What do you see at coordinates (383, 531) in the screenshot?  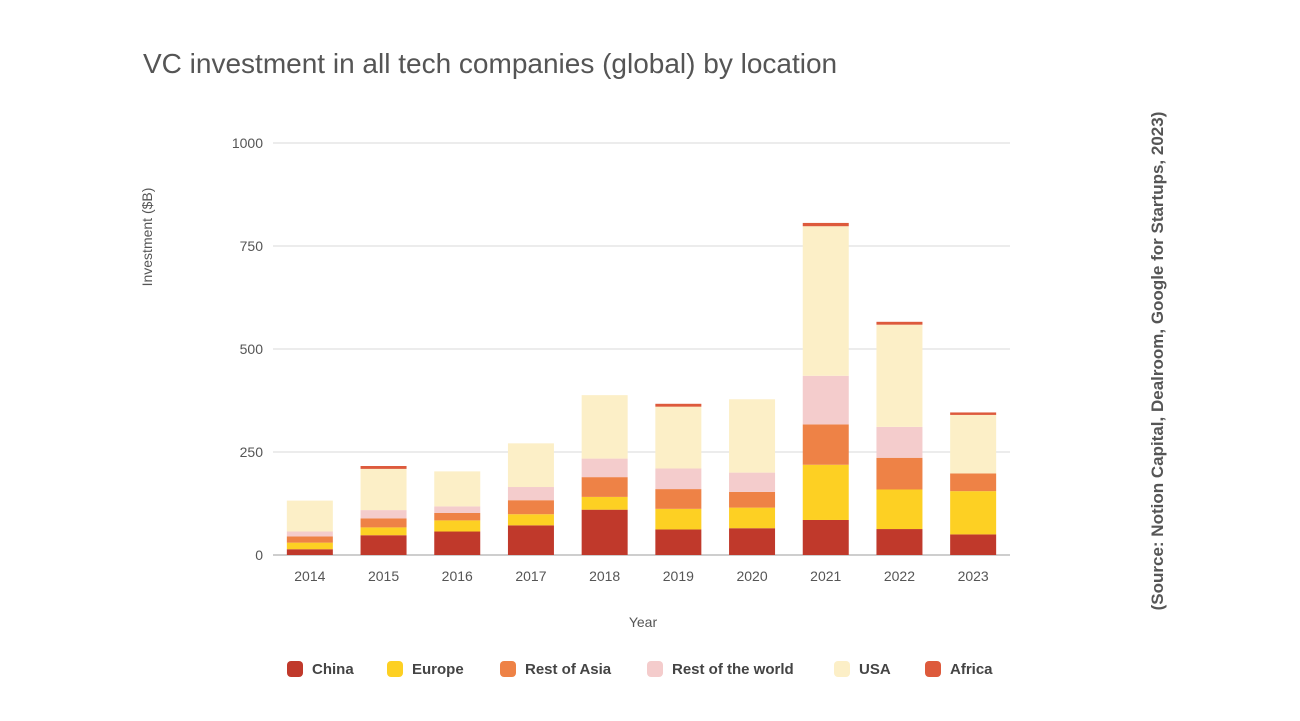 I see `bar-segment-europe-2015` at bounding box center [383, 531].